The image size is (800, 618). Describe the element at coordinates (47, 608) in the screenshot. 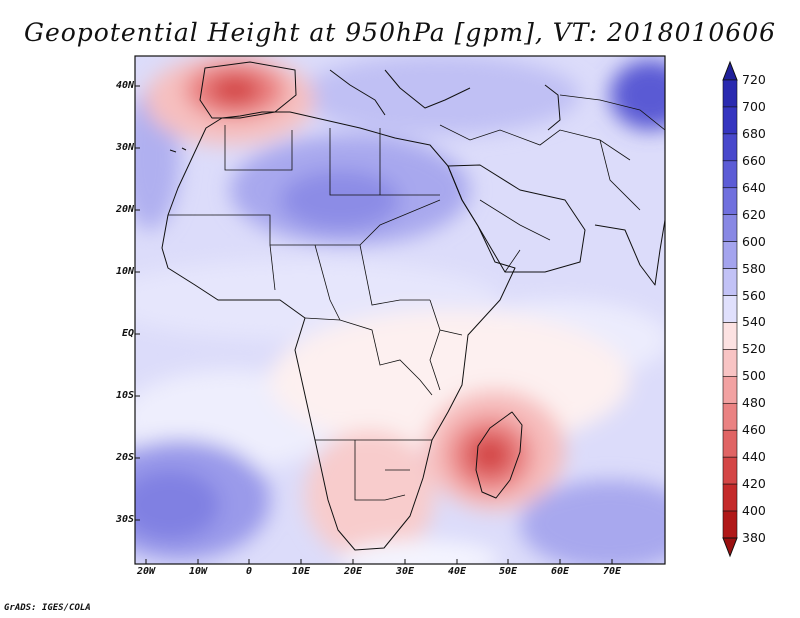

I see `grads-credit: GrADS: IGES/COLA` at that location.